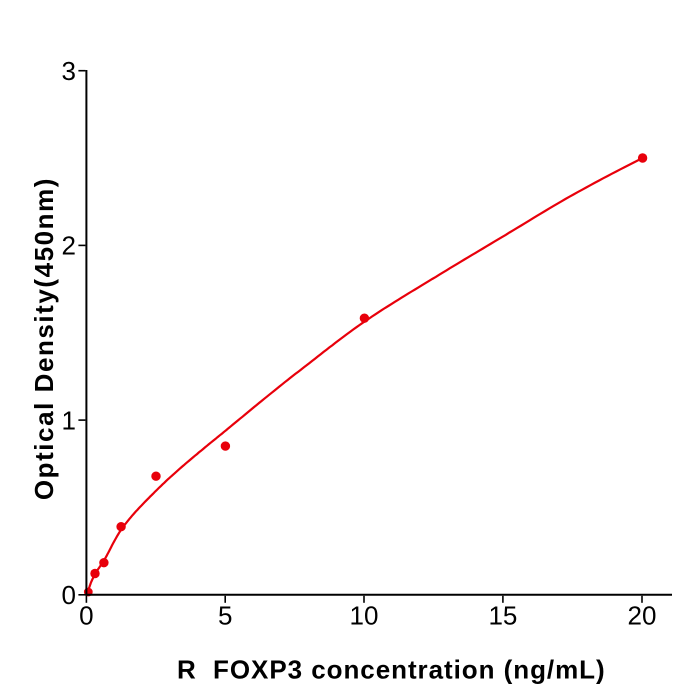  What do you see at coordinates (69, 71) in the screenshot?
I see `svg-text: 3` at bounding box center [69, 71].